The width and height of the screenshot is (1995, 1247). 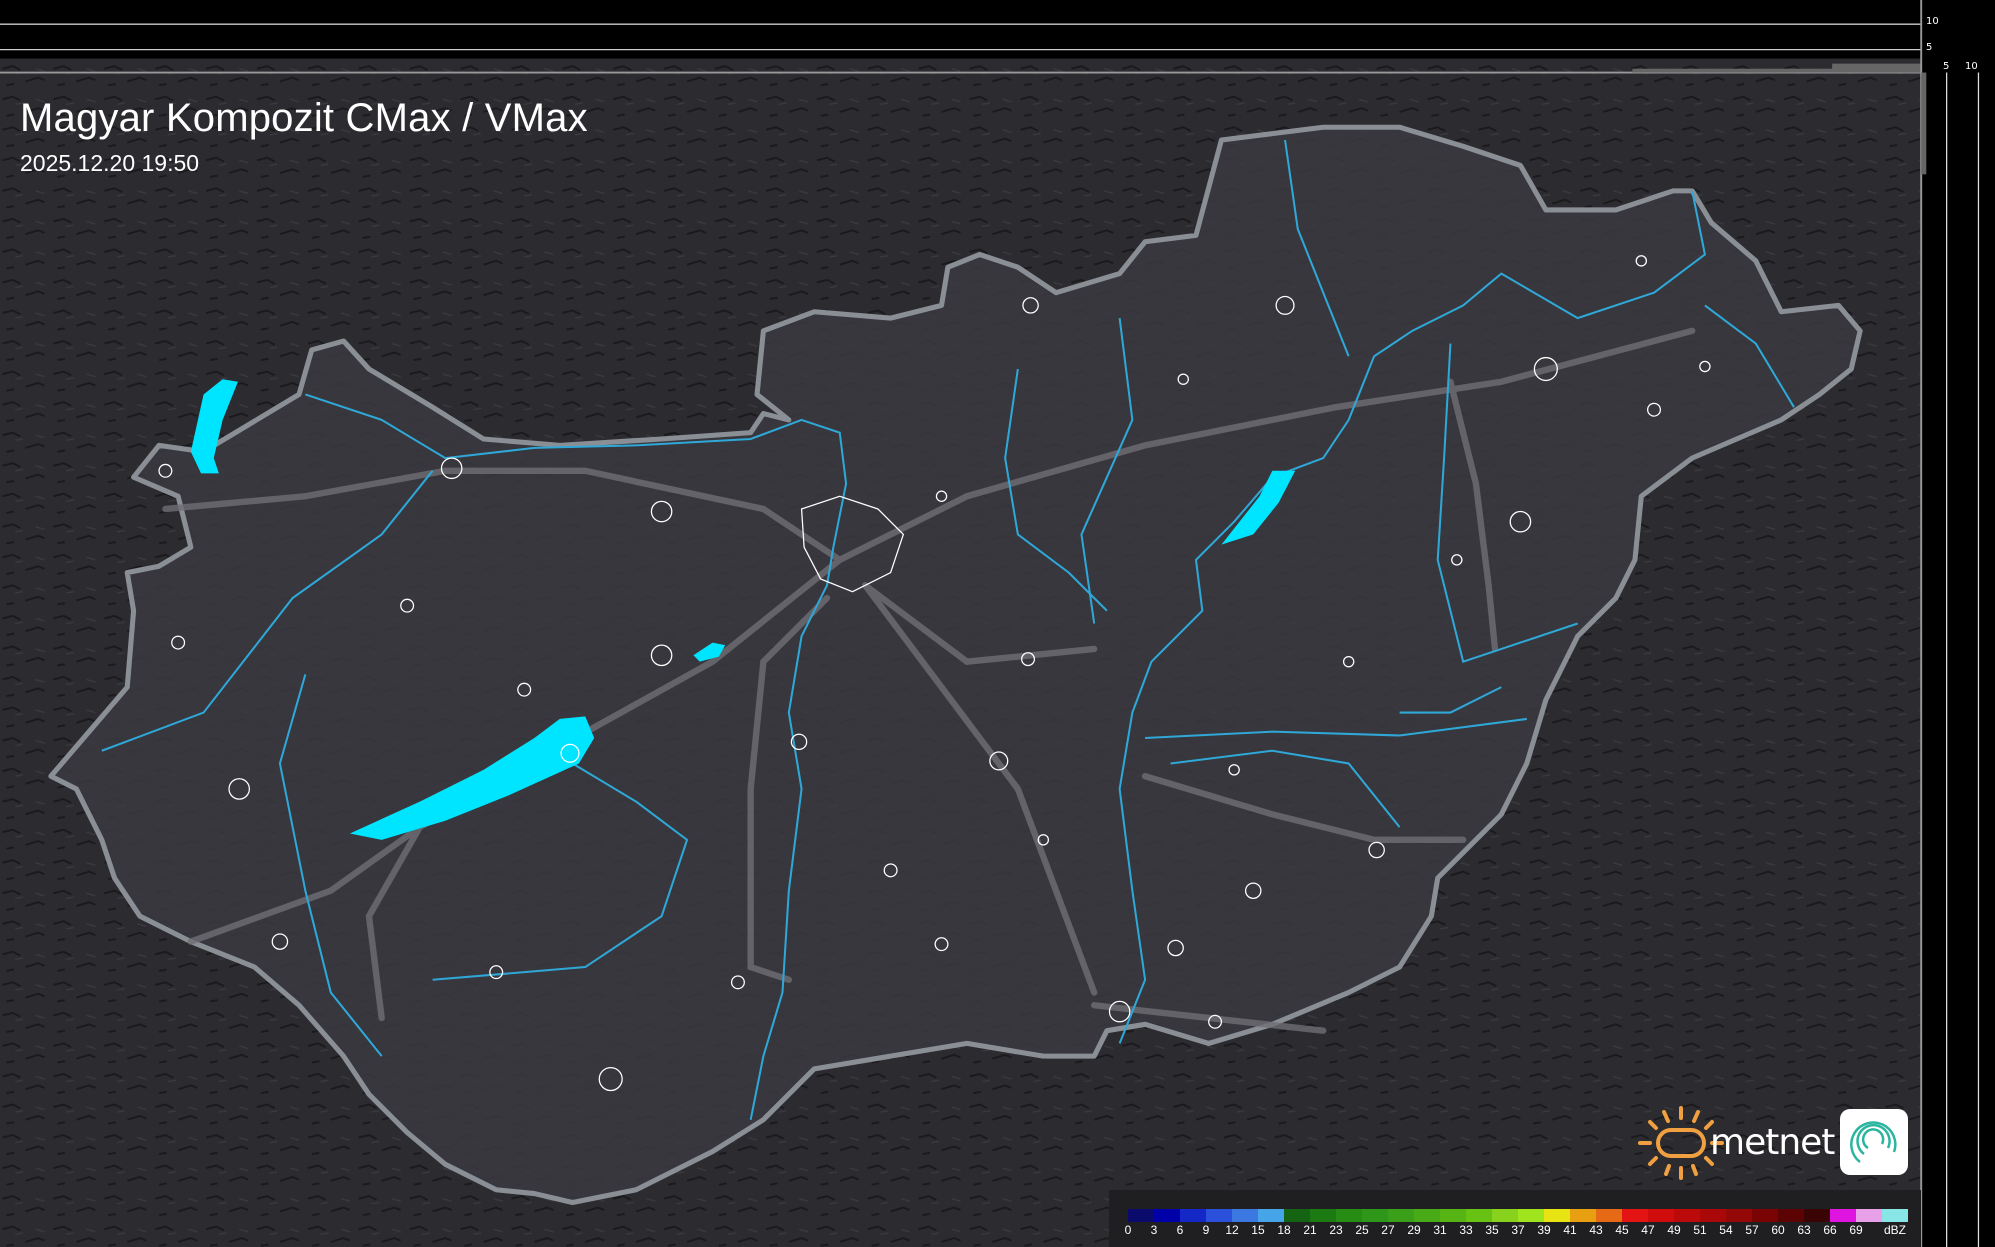 I want to click on ruler-tick-h-5: 5, so click(x=1946, y=66).